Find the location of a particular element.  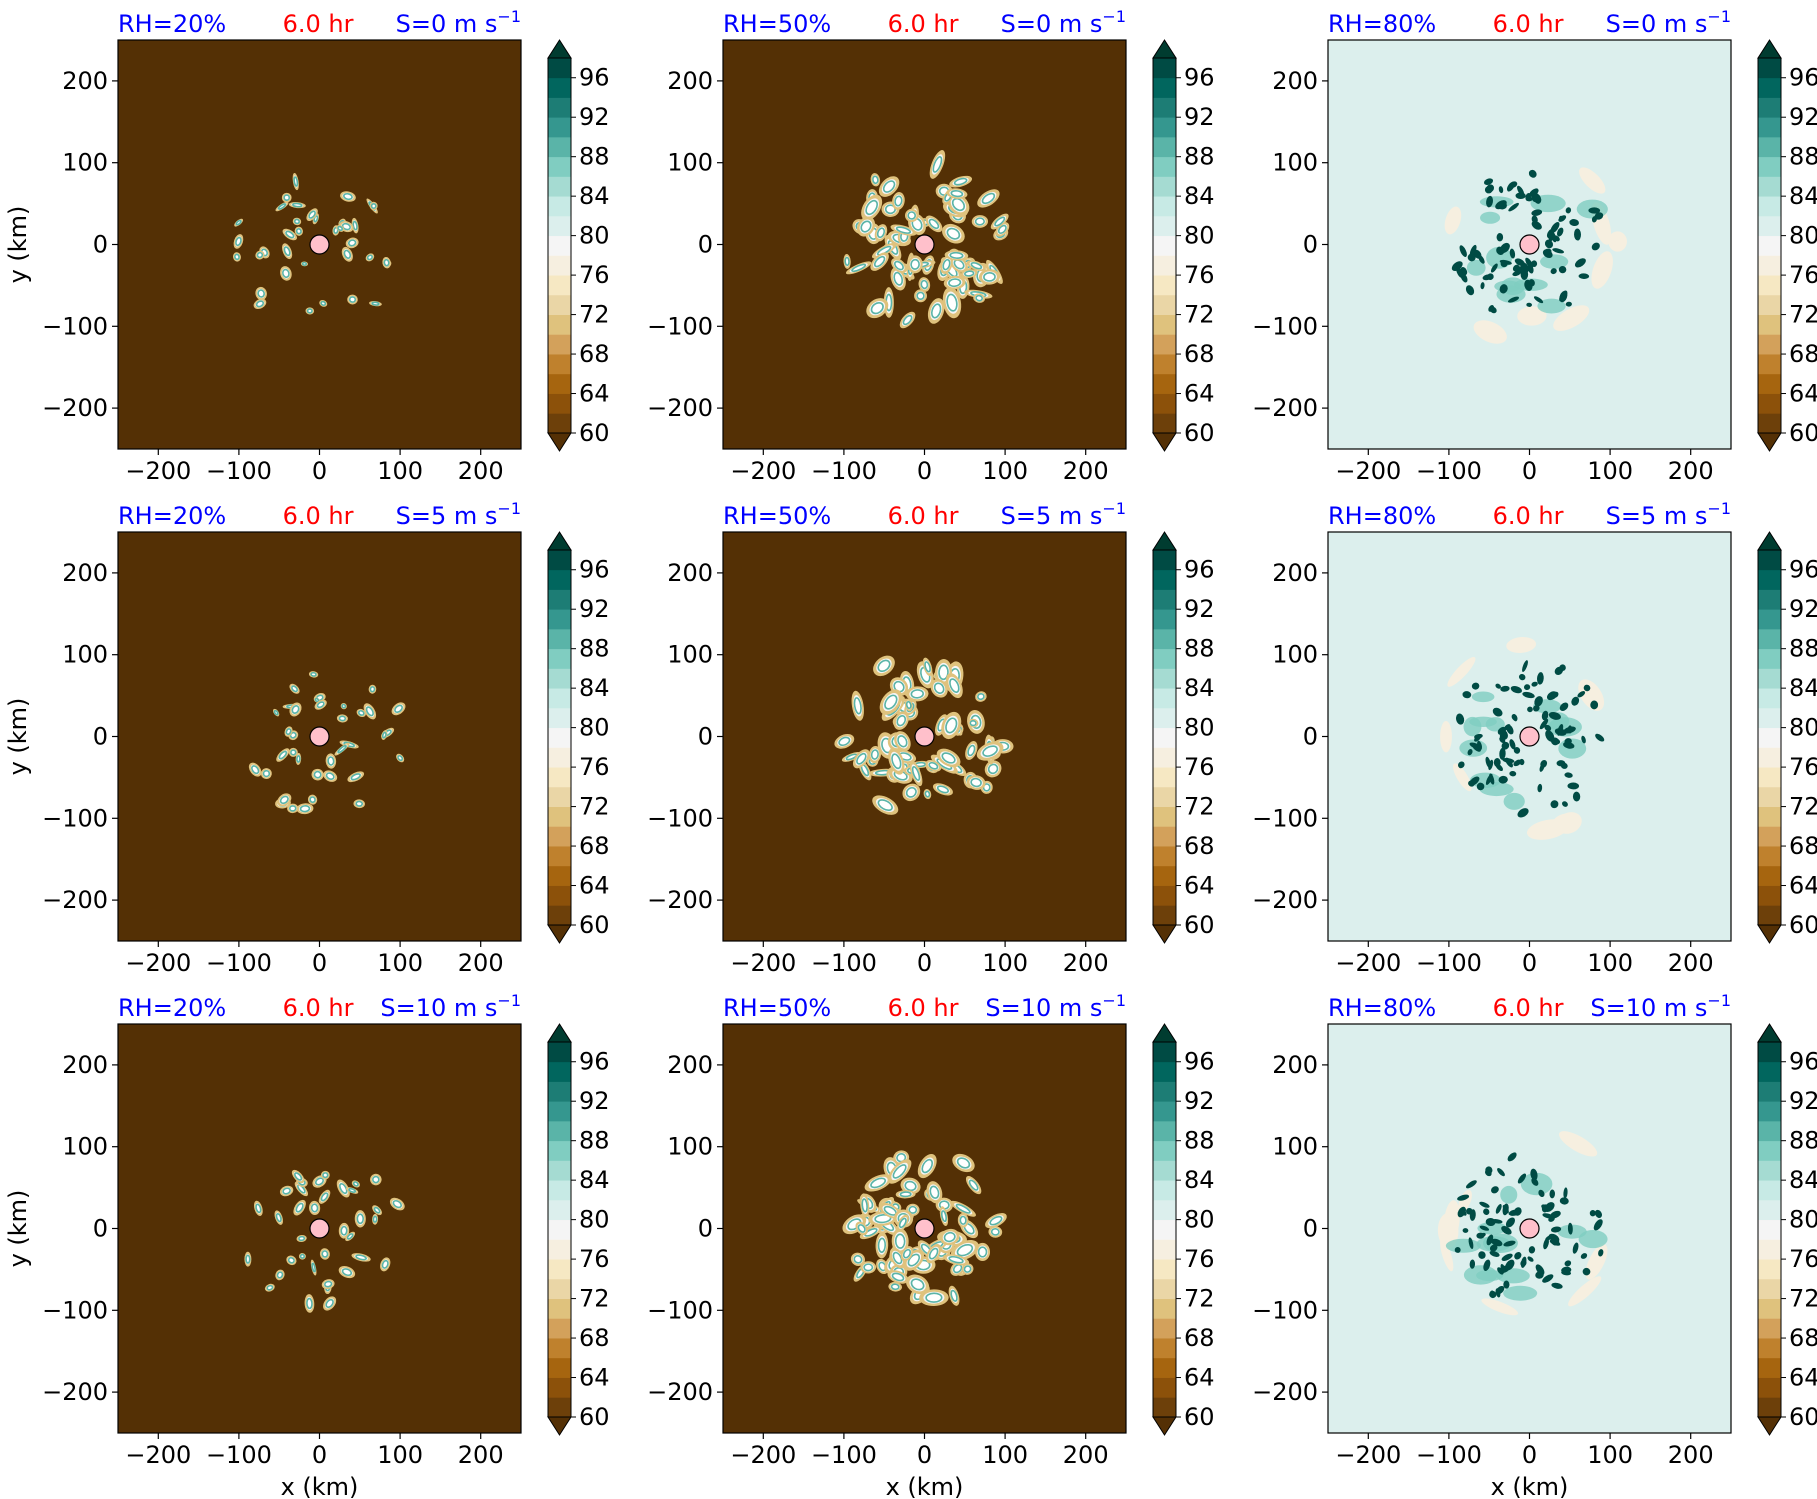

colorbar-tick-label: 64 is located at coordinates (594, 886).